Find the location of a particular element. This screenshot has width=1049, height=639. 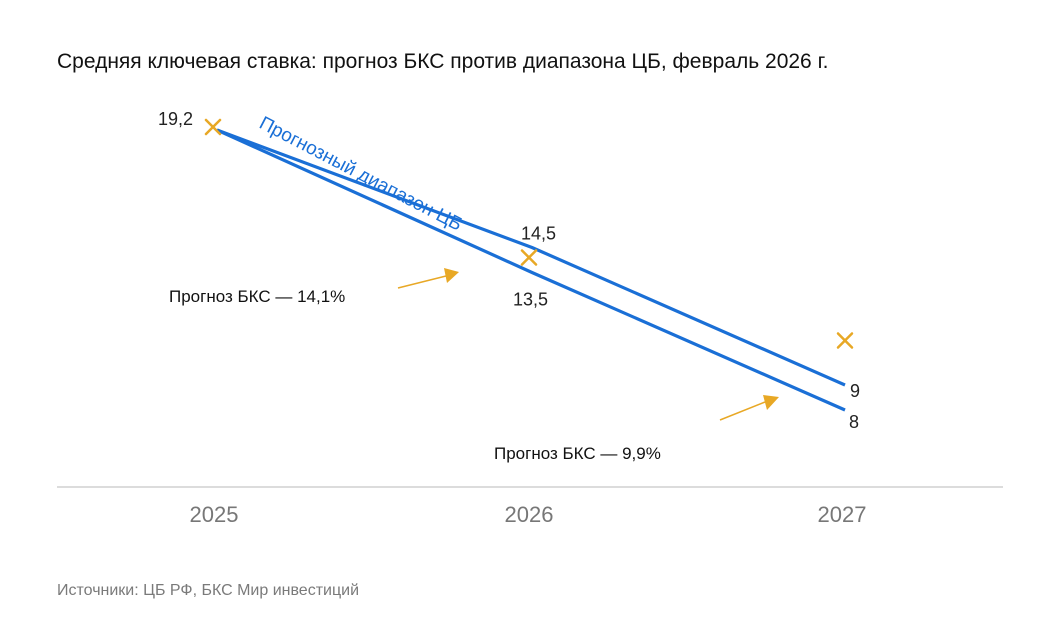

x-tick-labels: 2025 2026 2027 is located at coordinates (528, 514).